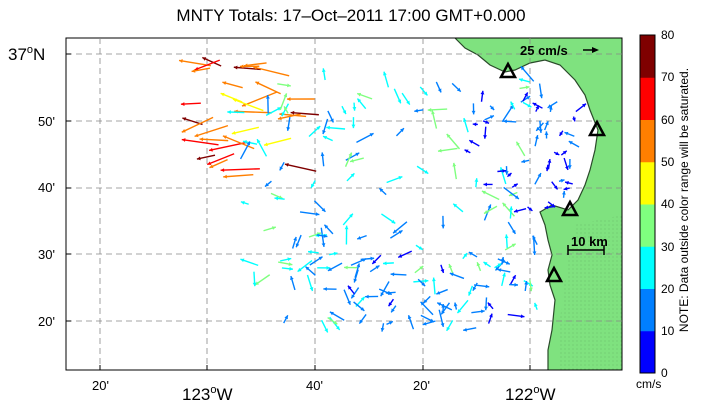 The height and width of the screenshot is (407, 702). Describe the element at coordinates (46, 254) in the screenshot. I see `lat-label-30: 30'` at that location.